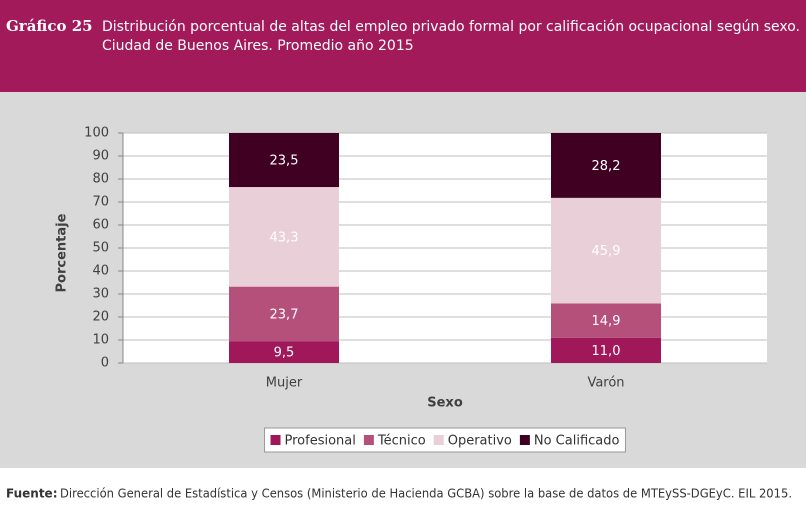 The width and height of the screenshot is (806, 529). I want to click on legend: Profesional Técnico Operativo No Calificado, so click(445, 440).